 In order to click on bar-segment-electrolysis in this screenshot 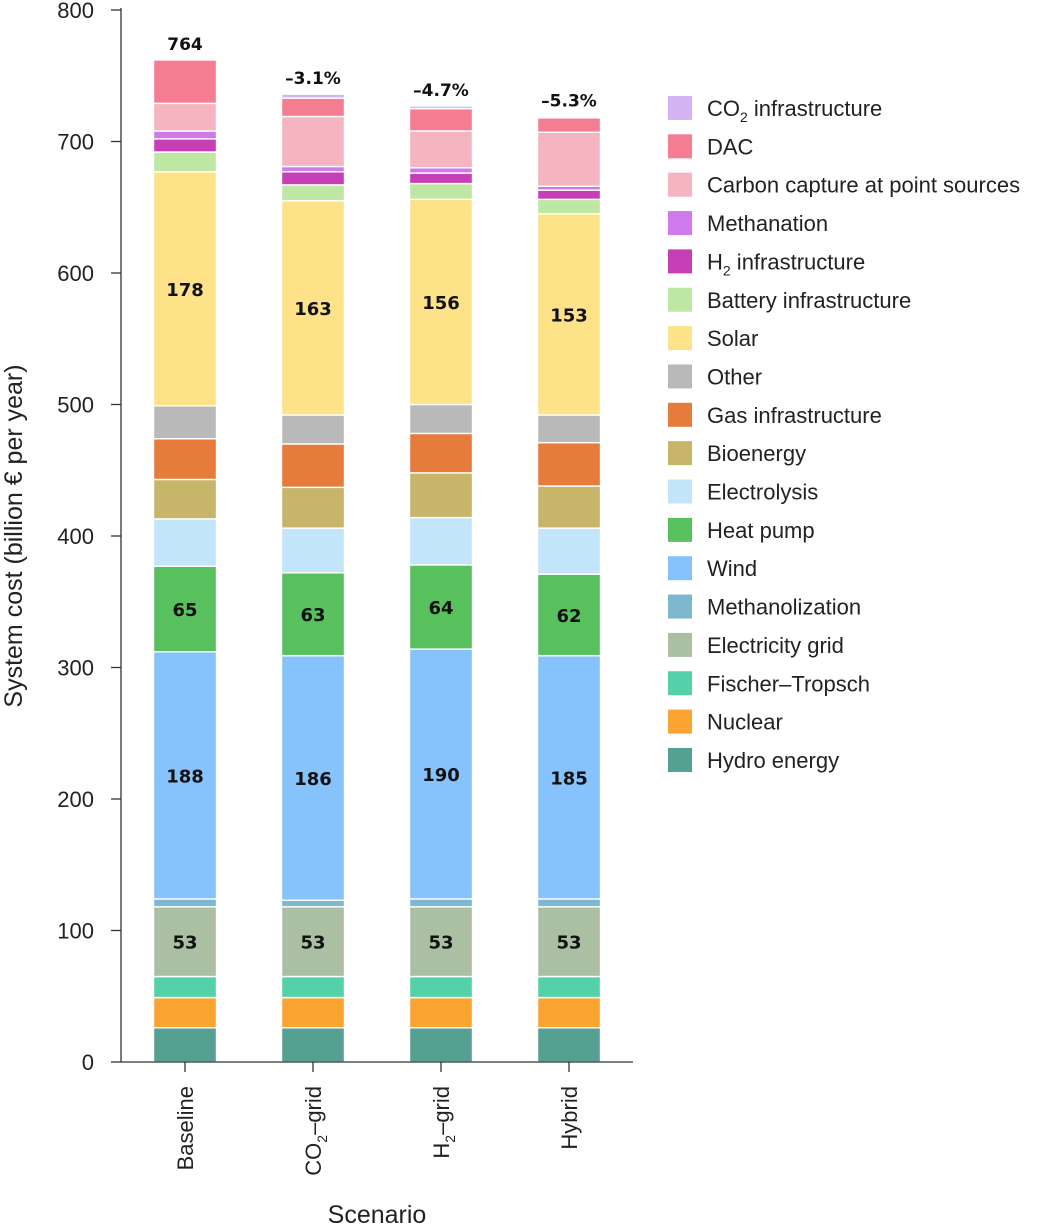, I will do `click(313, 550)`.